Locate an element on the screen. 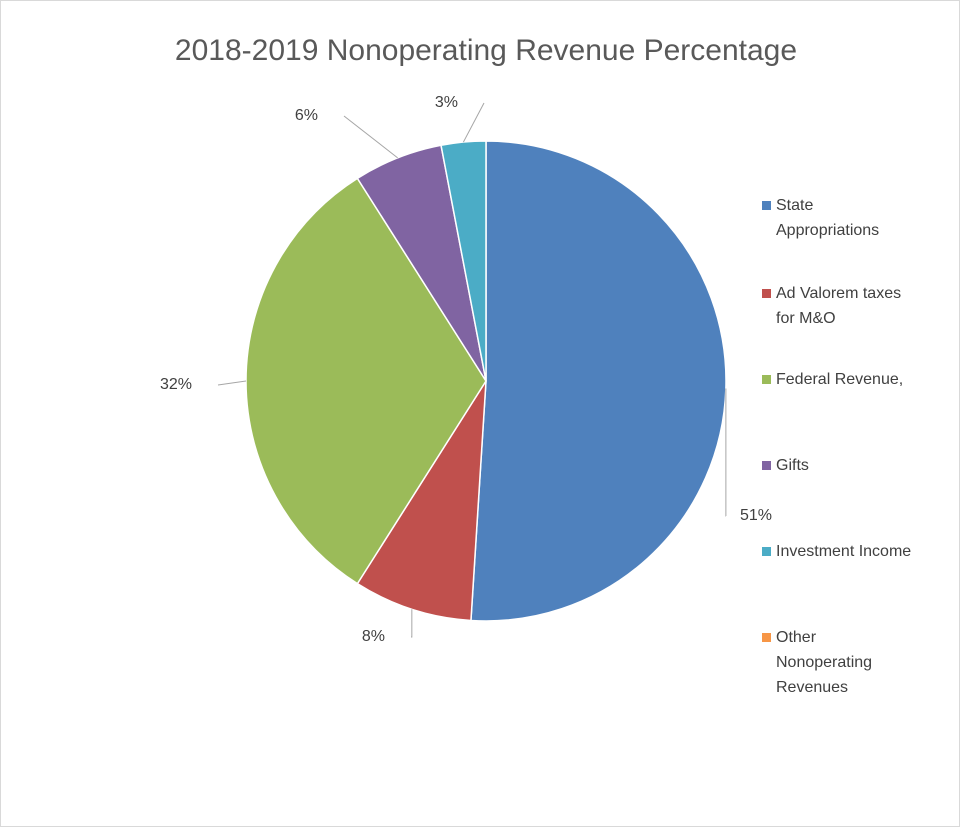 The image size is (960, 827). data-label: 8% is located at coordinates (373, 636).